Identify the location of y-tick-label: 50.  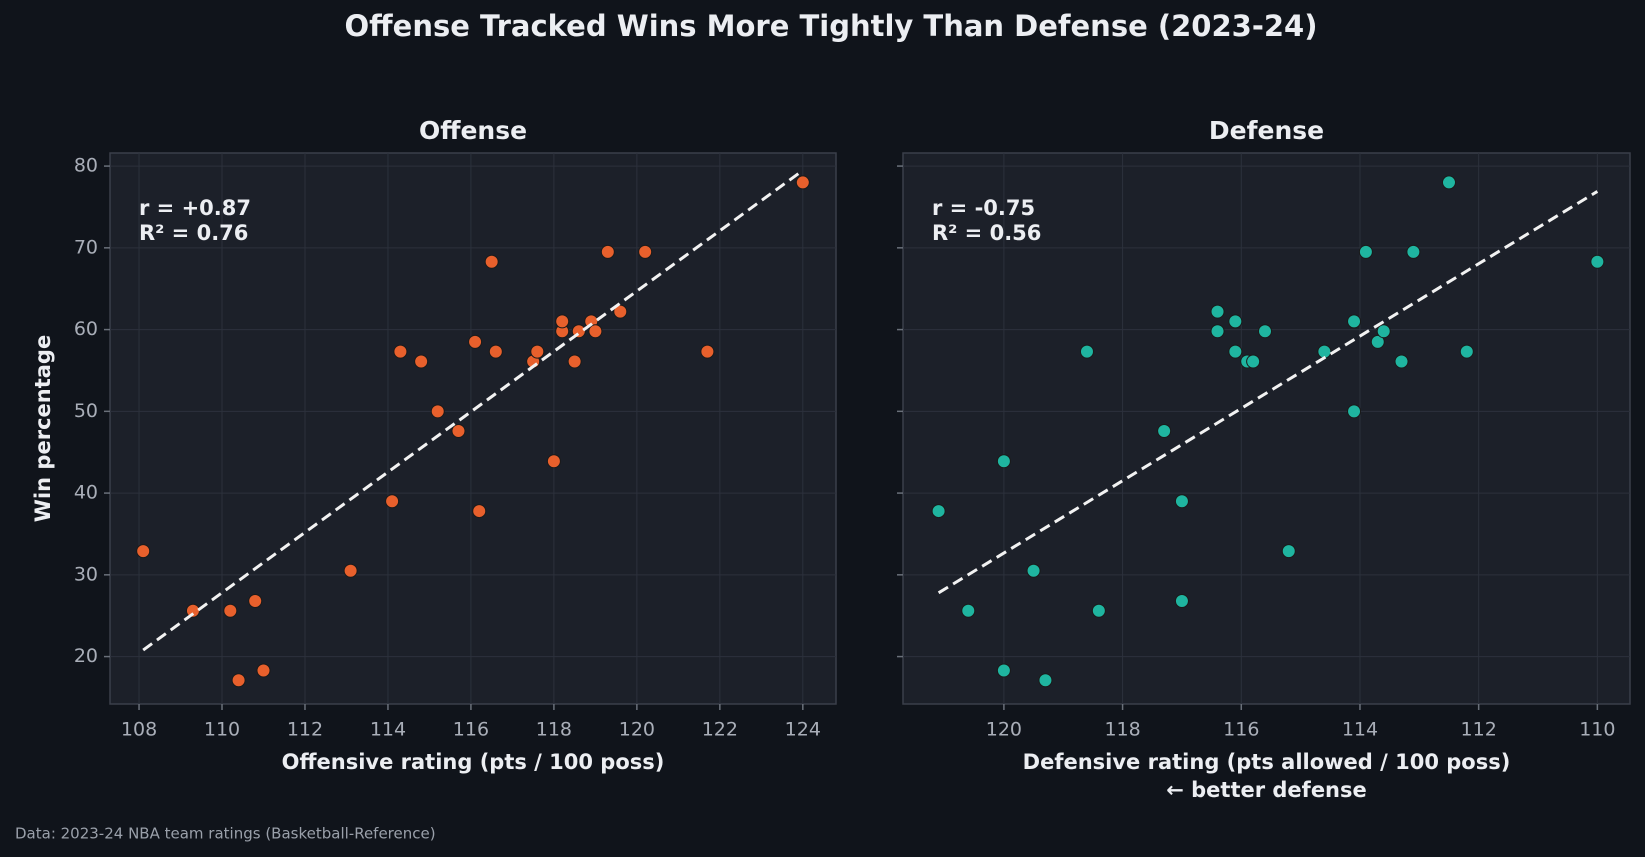
(86, 411).